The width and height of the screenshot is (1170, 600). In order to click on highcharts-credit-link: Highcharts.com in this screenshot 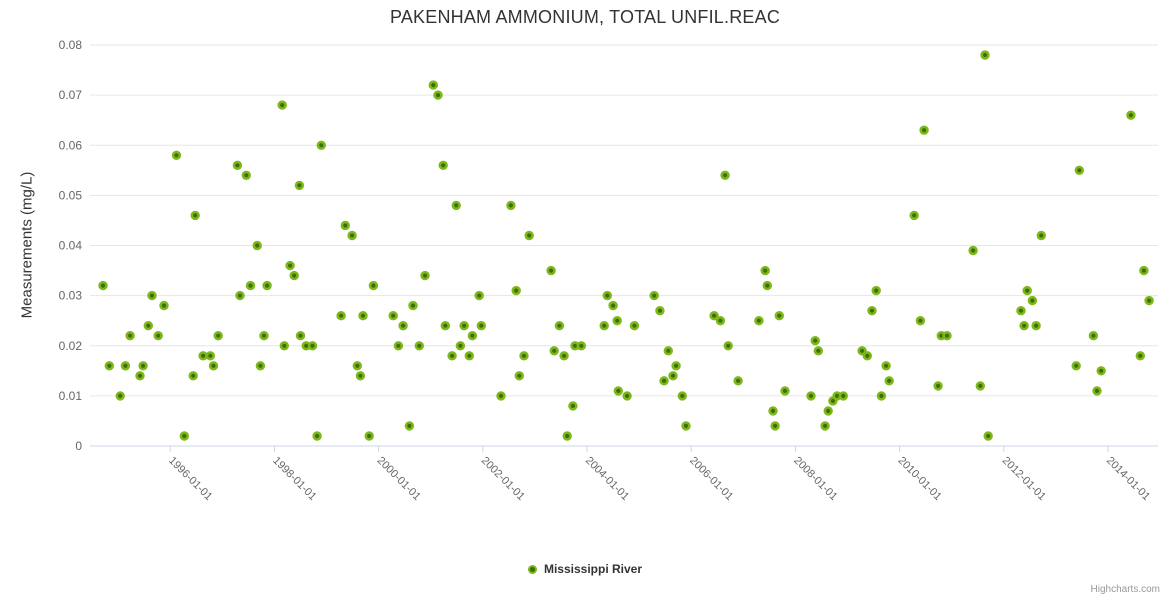, I will do `click(1125, 589)`.